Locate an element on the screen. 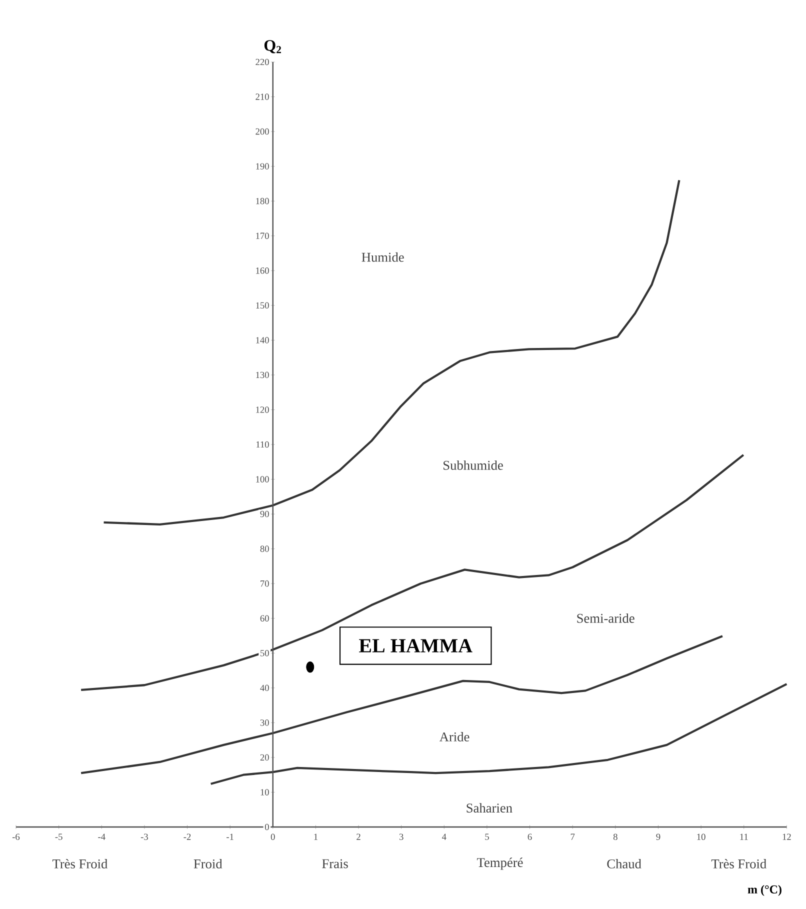 The height and width of the screenshot is (909, 806). y-tick-label: 20 is located at coordinates (264, 757).